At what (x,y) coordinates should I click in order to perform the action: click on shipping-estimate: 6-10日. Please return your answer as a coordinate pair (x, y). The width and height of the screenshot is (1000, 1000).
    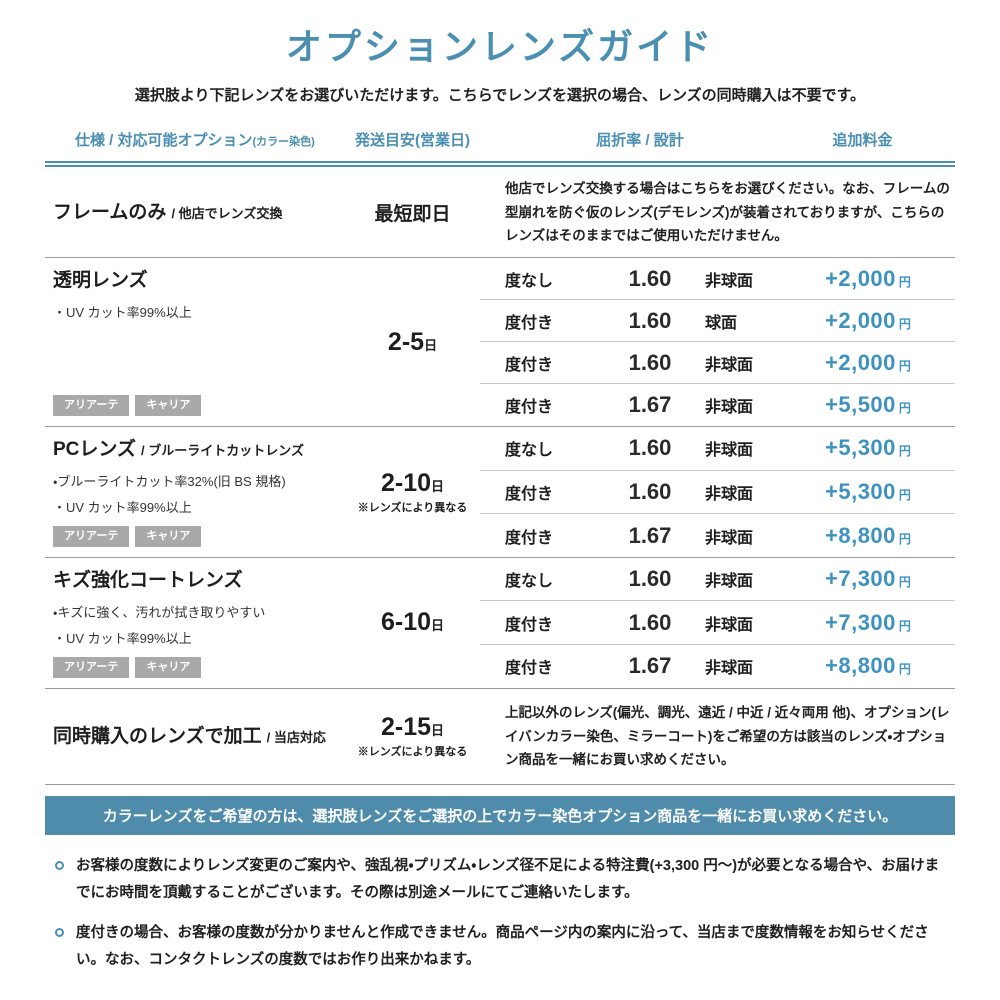
    Looking at the image, I should click on (412, 622).